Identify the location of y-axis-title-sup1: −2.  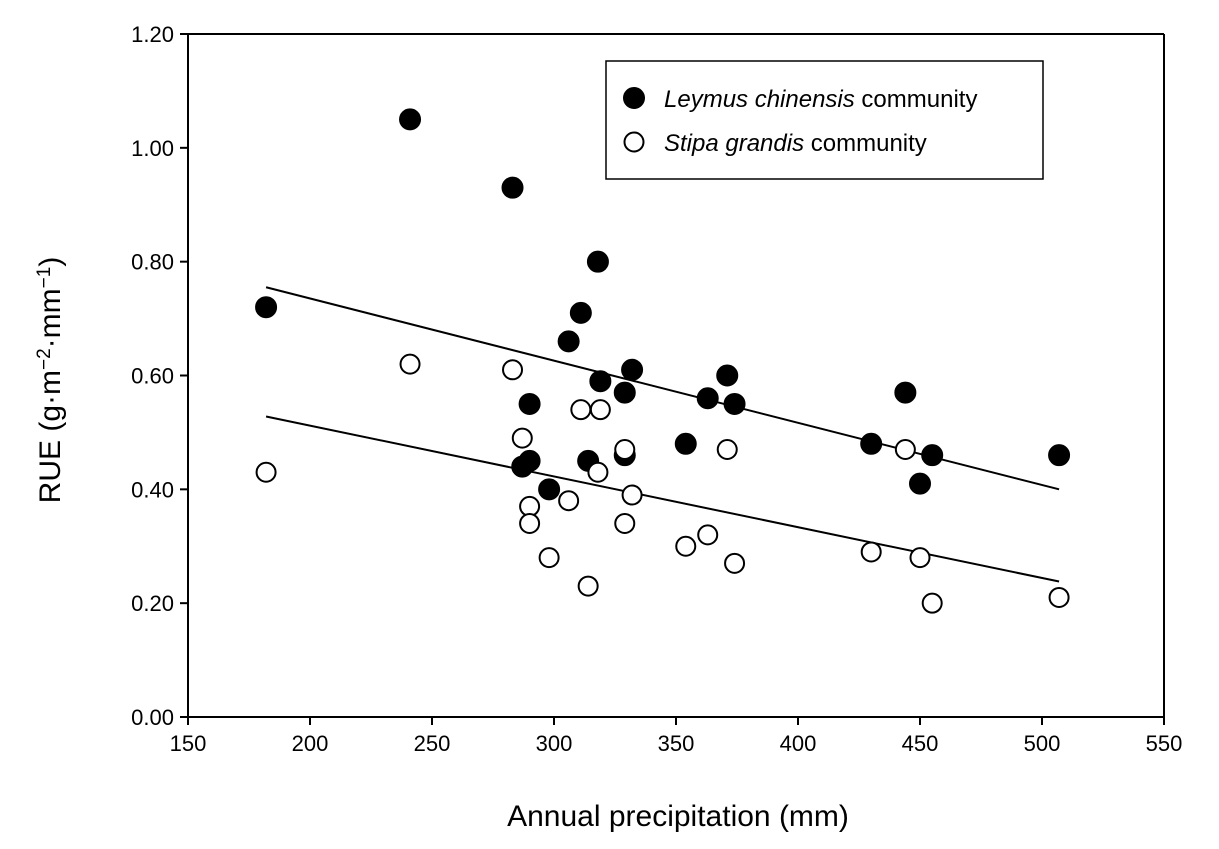
(44, 359).